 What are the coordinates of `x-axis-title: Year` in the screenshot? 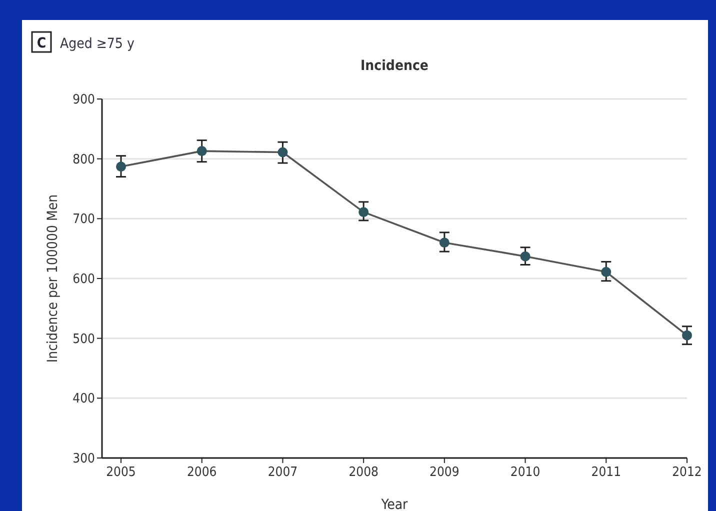 It's located at (394, 504).